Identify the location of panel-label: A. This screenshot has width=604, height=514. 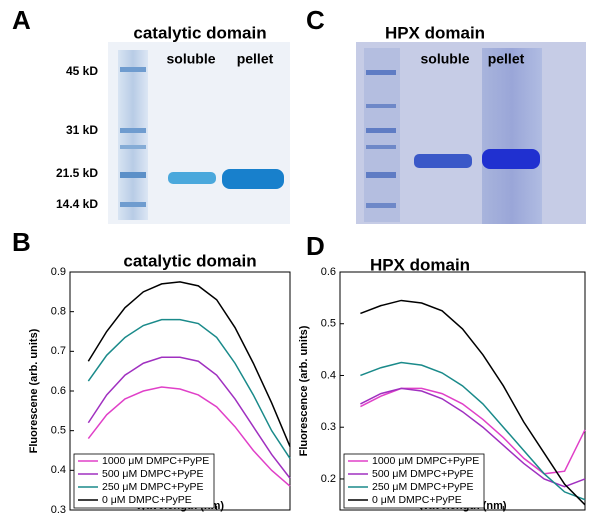
(21, 20).